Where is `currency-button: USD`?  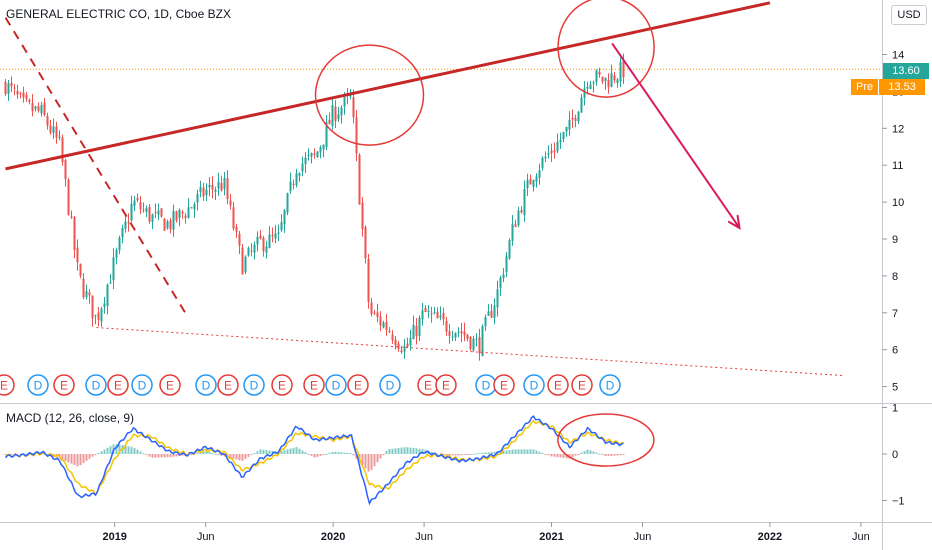 currency-button: USD is located at coordinates (909, 15).